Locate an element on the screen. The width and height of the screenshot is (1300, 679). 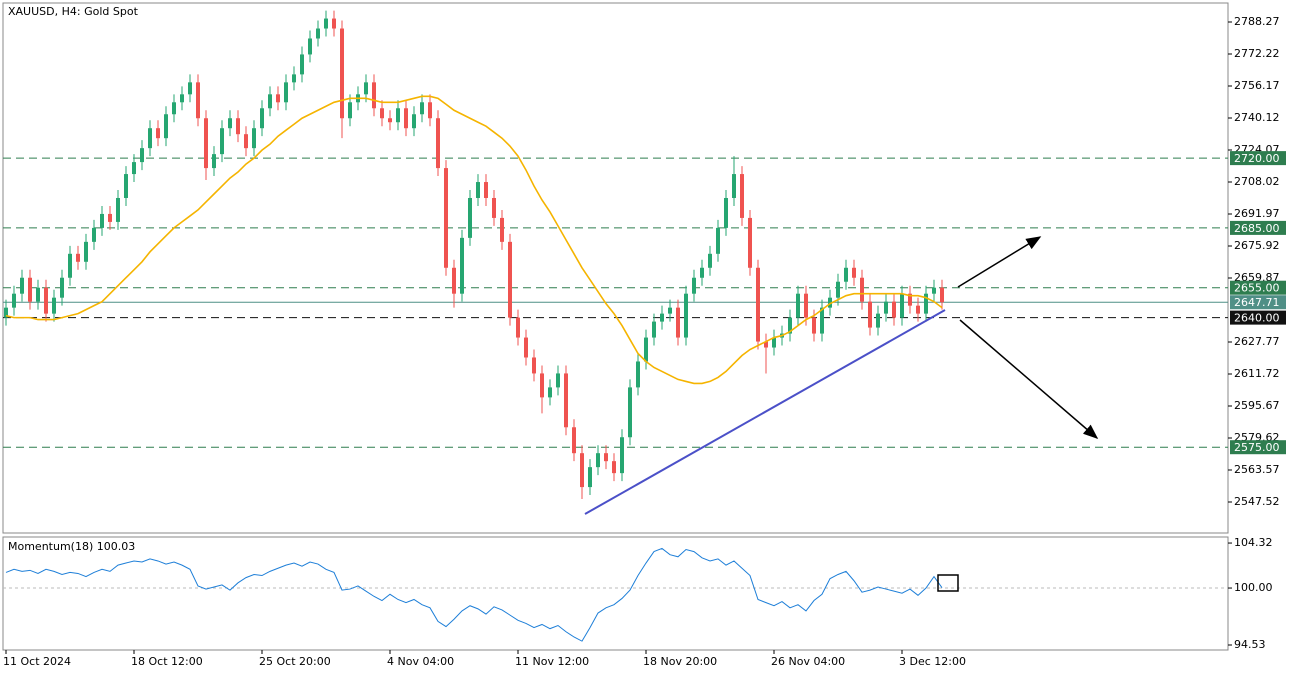
level-label: 2640.00 is located at coordinates (1257, 318).